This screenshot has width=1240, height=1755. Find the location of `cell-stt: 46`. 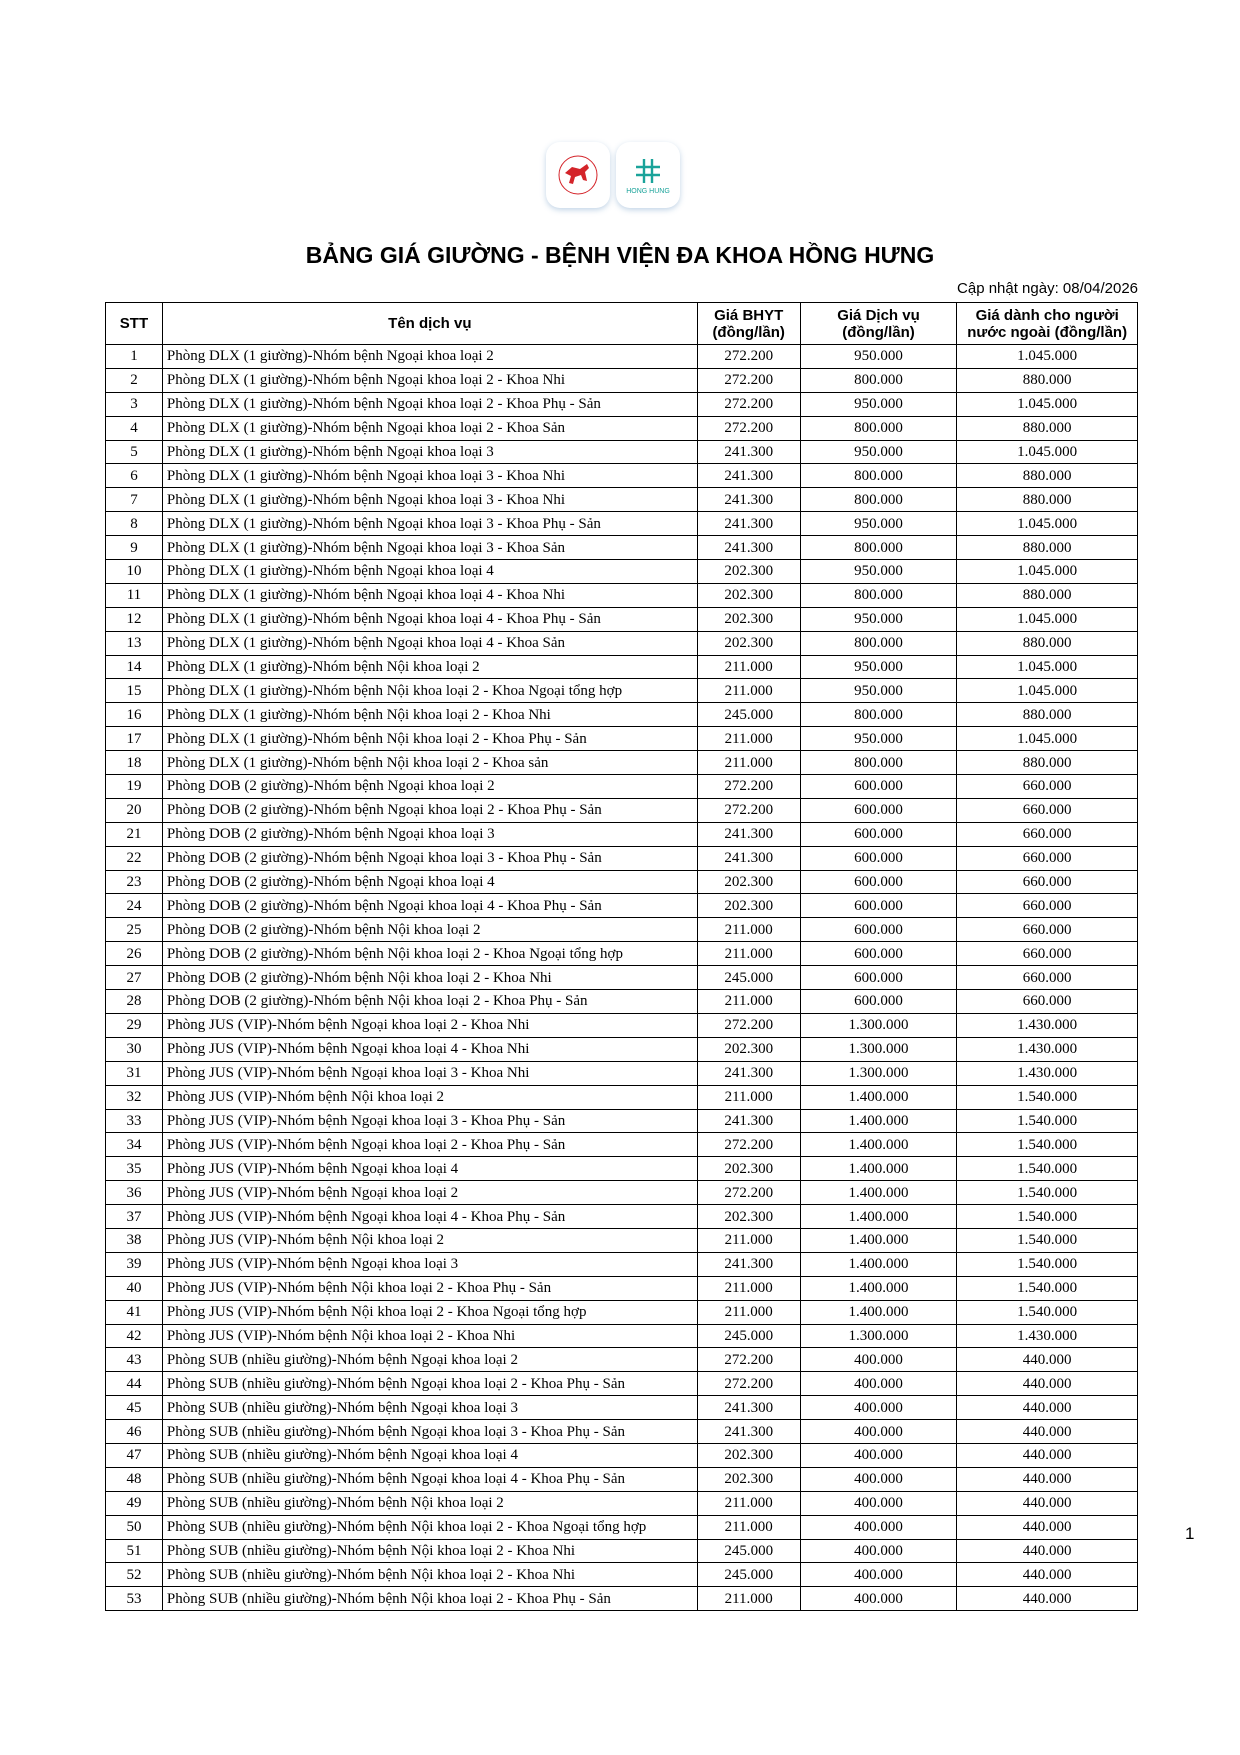

cell-stt: 46 is located at coordinates (134, 1431).